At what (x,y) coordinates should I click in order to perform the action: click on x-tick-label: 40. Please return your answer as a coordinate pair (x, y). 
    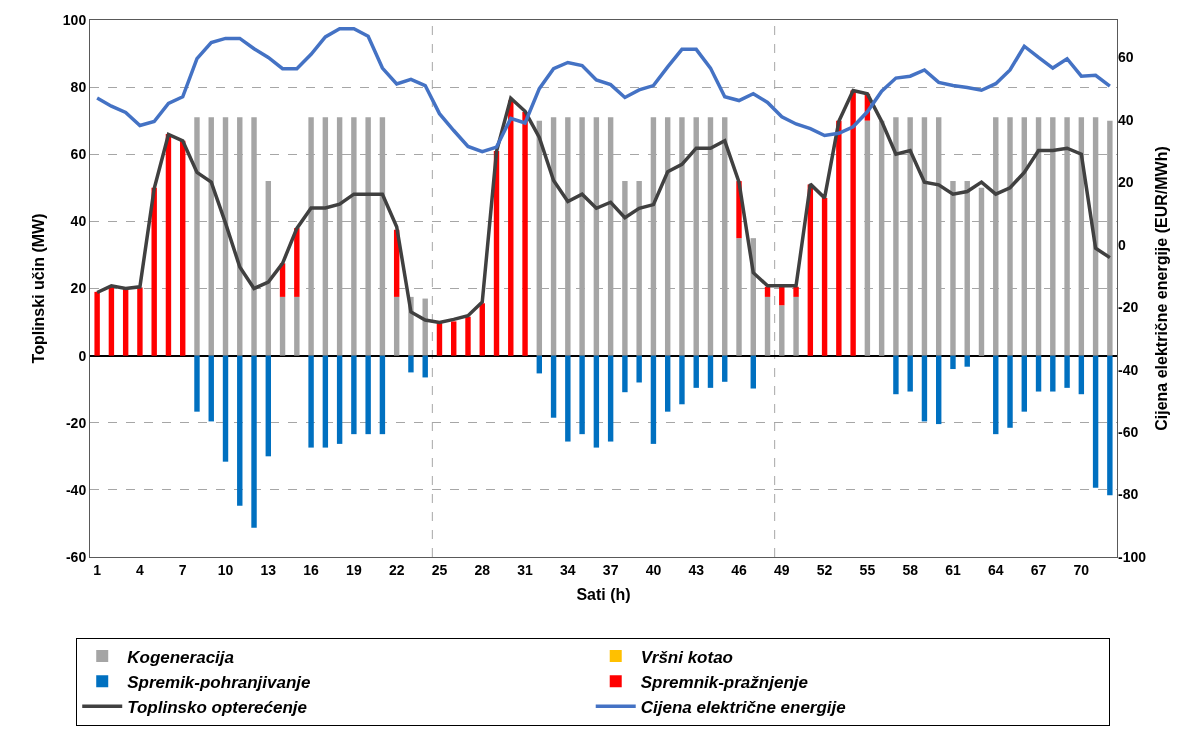
    Looking at the image, I should click on (653, 569).